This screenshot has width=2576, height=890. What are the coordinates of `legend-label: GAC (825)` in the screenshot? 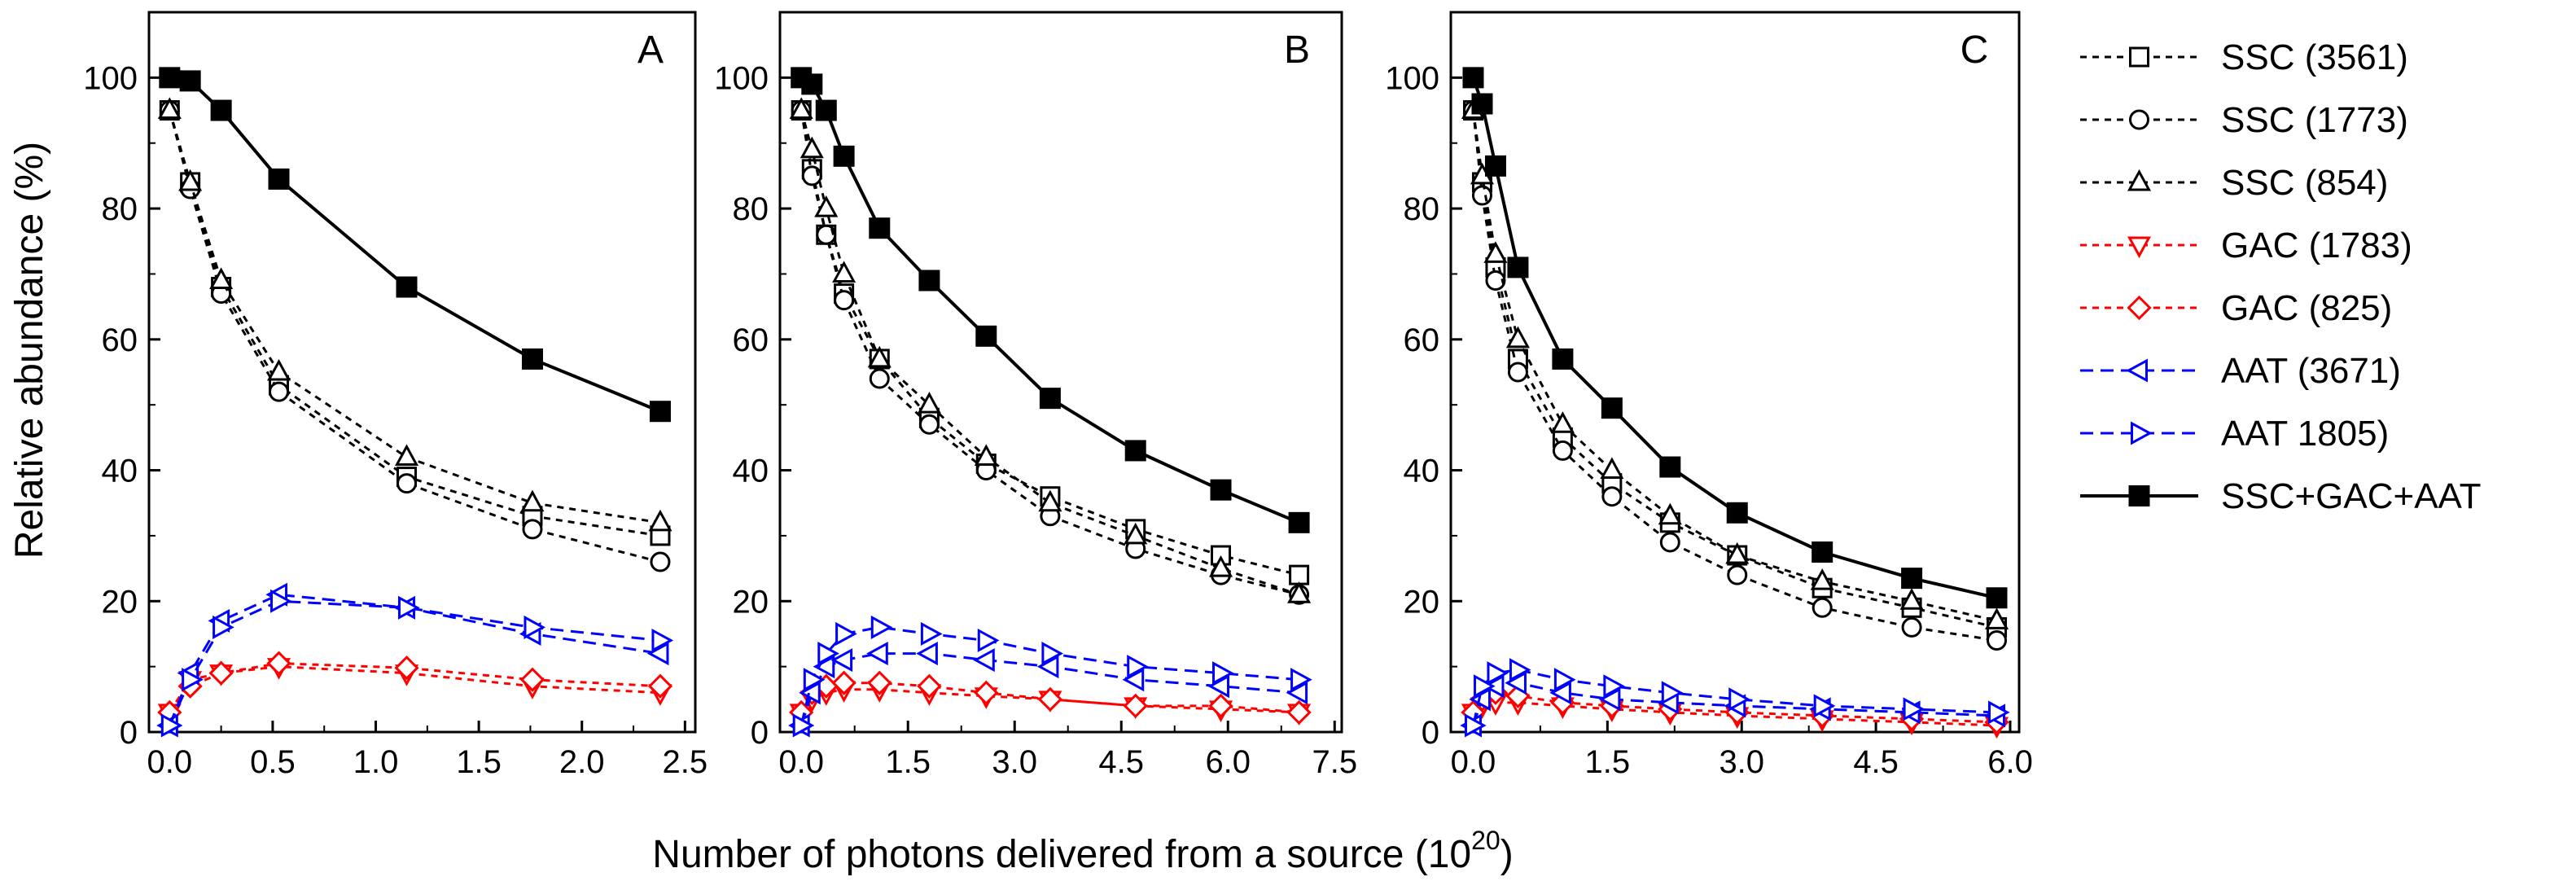 It's located at (2306, 308).